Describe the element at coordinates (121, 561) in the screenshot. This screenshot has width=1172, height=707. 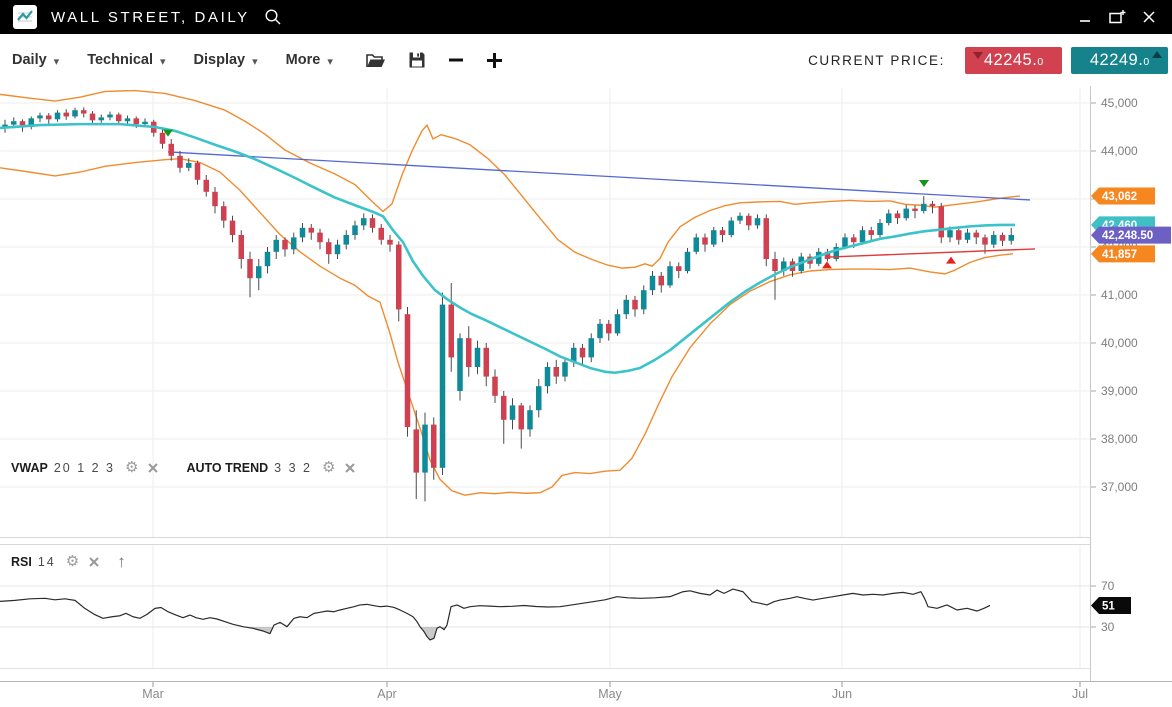
I see `rsi-move-up-icon: ↑` at that location.